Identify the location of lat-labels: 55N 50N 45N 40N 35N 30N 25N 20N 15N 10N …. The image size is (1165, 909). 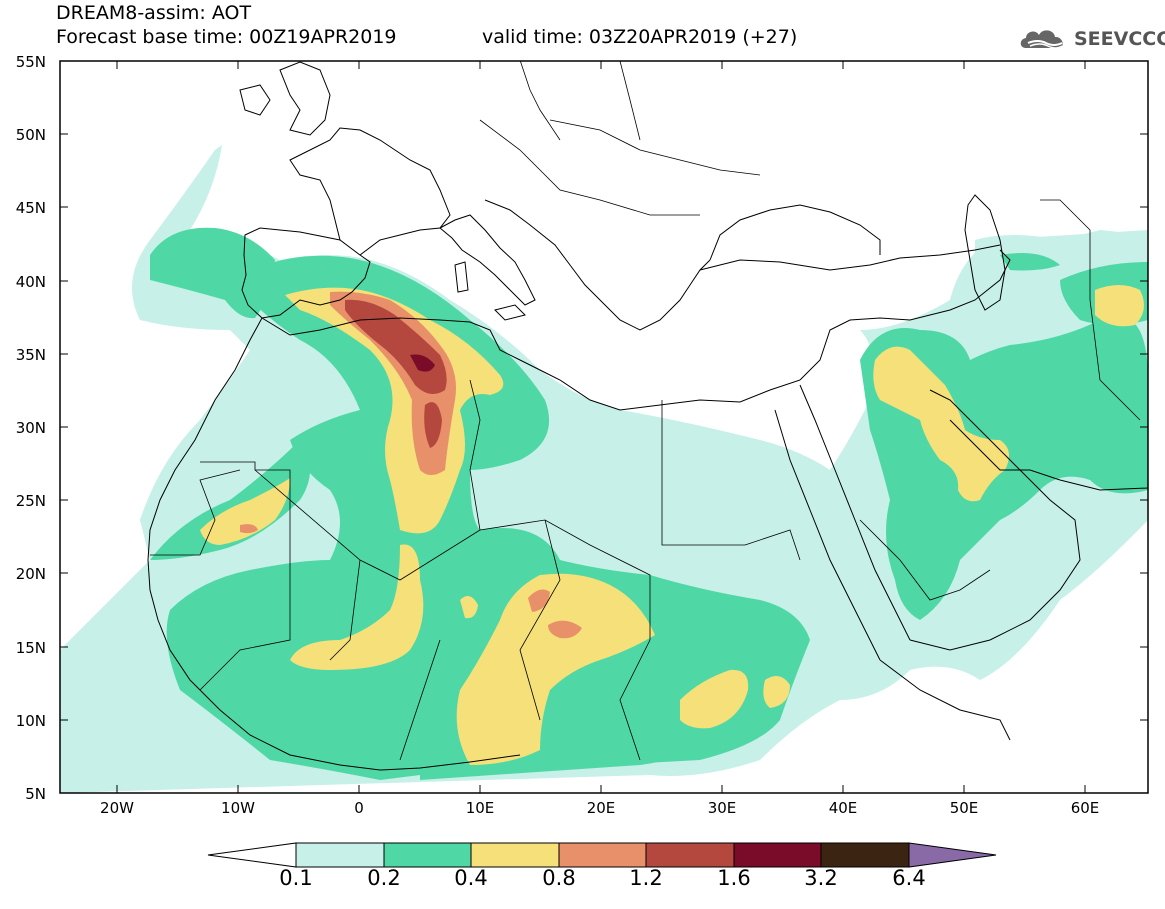
(31, 428).